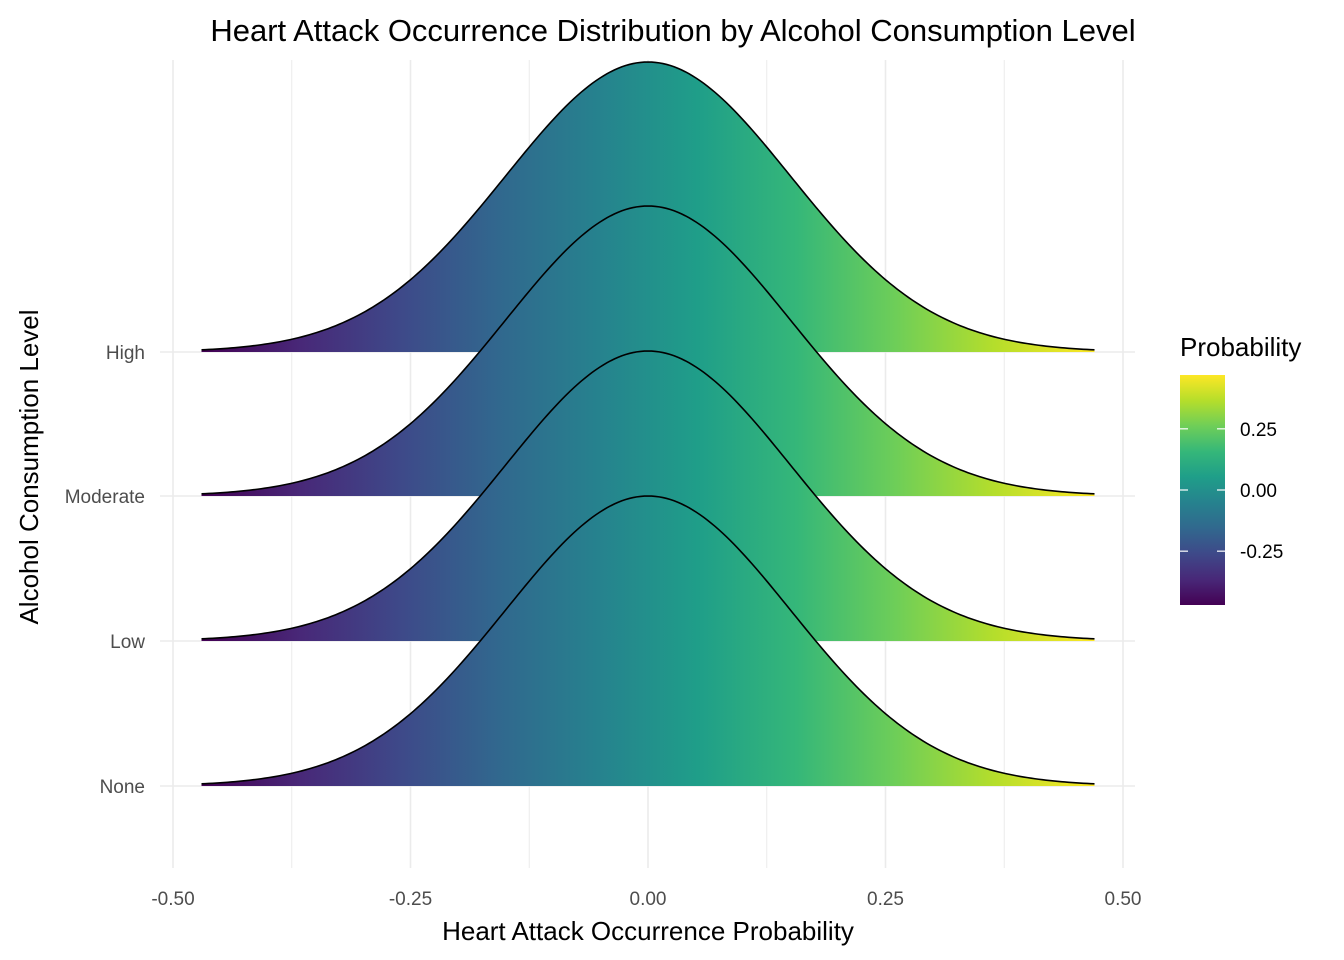 This screenshot has height=960, width=1344. I want to click on y-tick-label: None, so click(122, 787).